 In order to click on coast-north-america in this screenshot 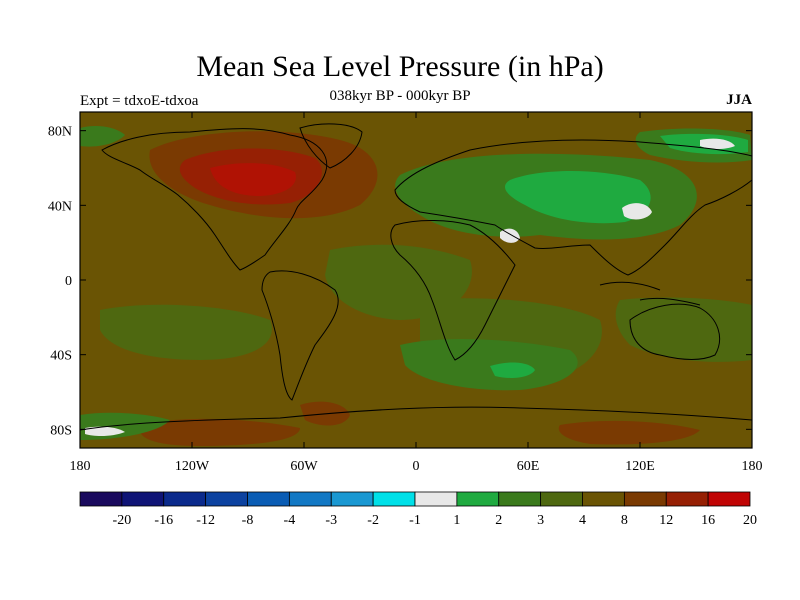, I will do `click(214, 199)`.